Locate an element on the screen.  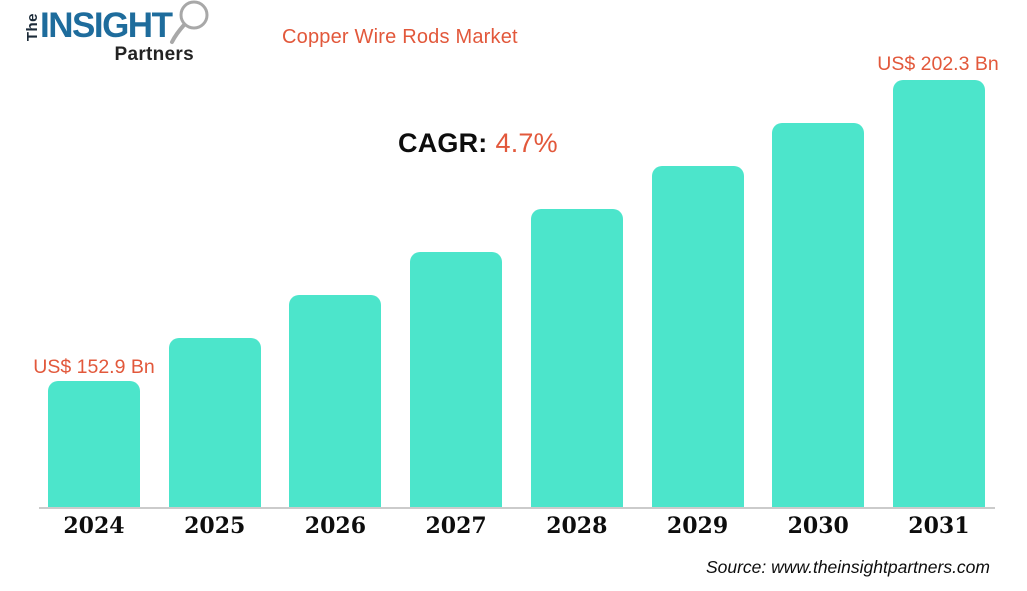
logo-partners-text: Partners is located at coordinates (154, 54).